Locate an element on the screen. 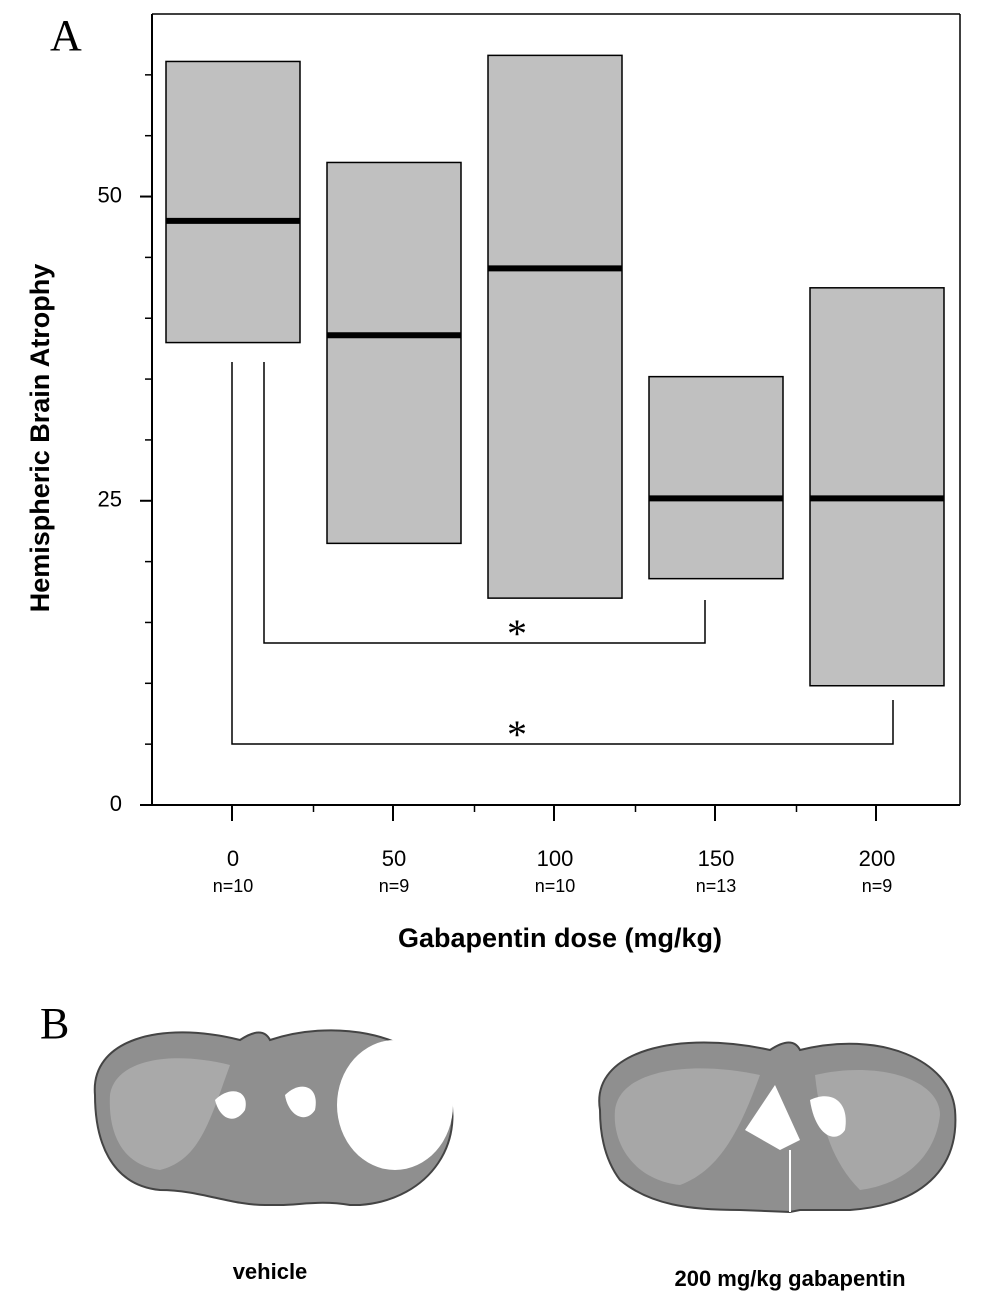 Image resolution: width=983 pixels, height=1305 pixels. panel-label: B is located at coordinates (54, 1023).